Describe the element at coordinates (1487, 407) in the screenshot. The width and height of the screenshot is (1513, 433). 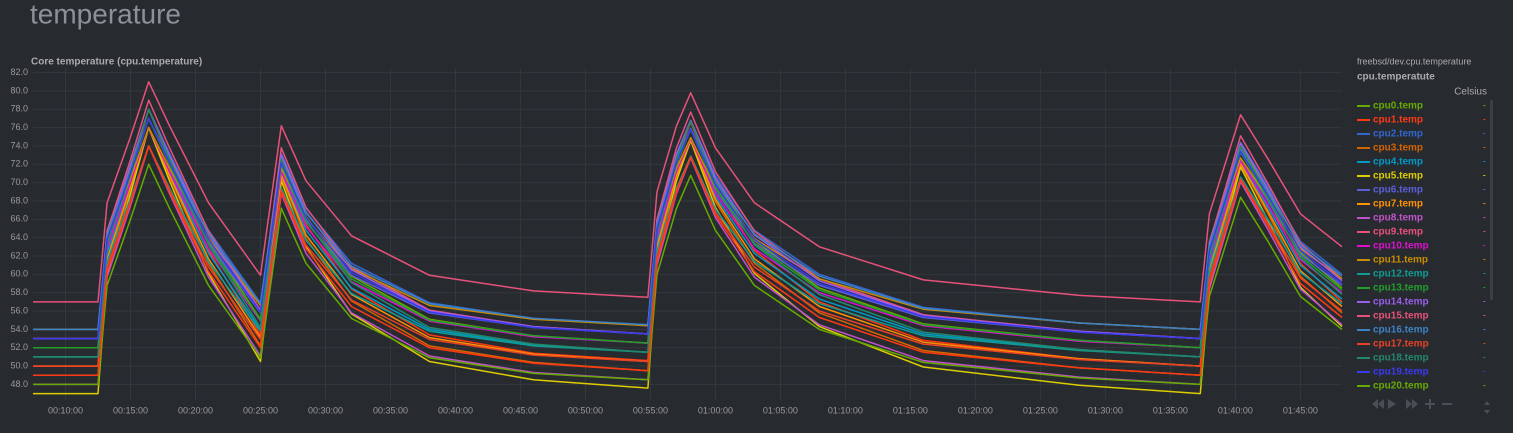
I see `resize-handle` at that location.